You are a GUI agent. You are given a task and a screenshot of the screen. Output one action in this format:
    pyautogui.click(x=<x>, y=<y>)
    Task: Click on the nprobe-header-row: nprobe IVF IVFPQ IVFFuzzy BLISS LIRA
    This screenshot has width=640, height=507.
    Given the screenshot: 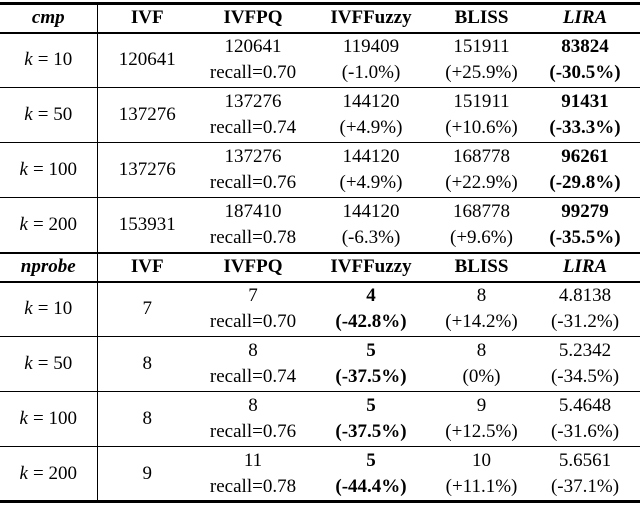 What is the action you would take?
    pyautogui.click(x=320, y=267)
    